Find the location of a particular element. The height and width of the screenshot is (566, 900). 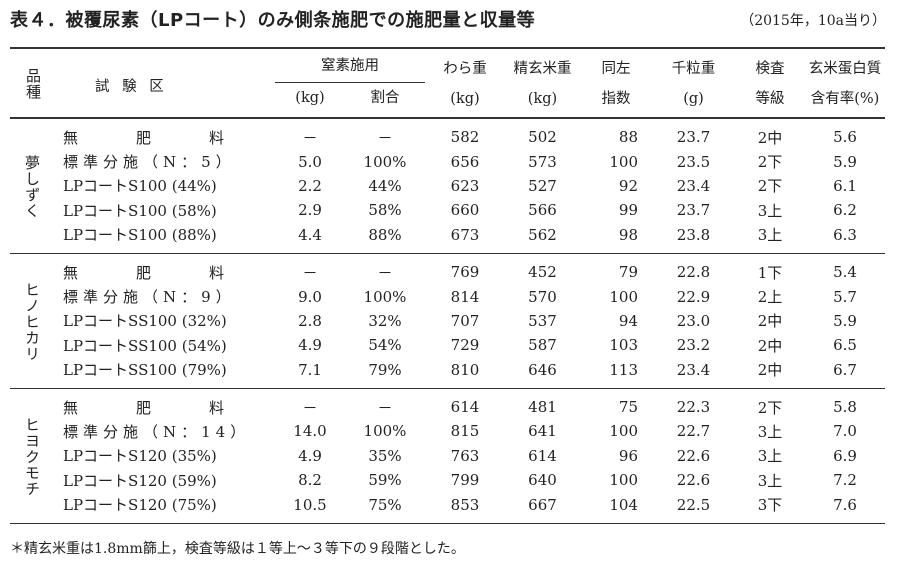

rice-index-cell: 94 is located at coordinates (628, 320).